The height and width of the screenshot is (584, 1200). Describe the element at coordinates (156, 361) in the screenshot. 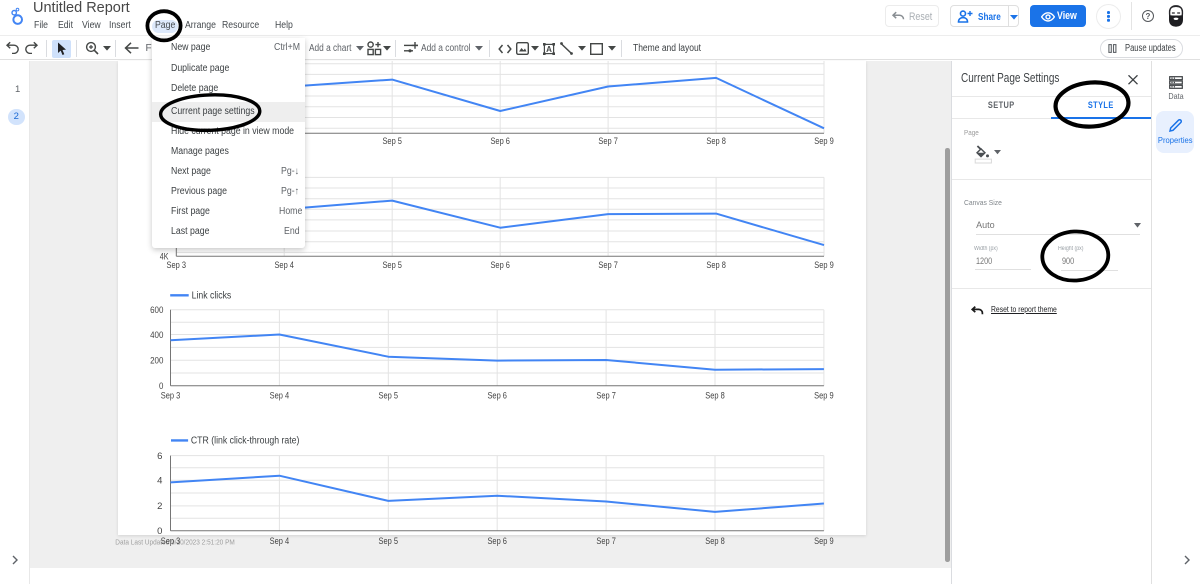

I see `svg-text: 200` at that location.